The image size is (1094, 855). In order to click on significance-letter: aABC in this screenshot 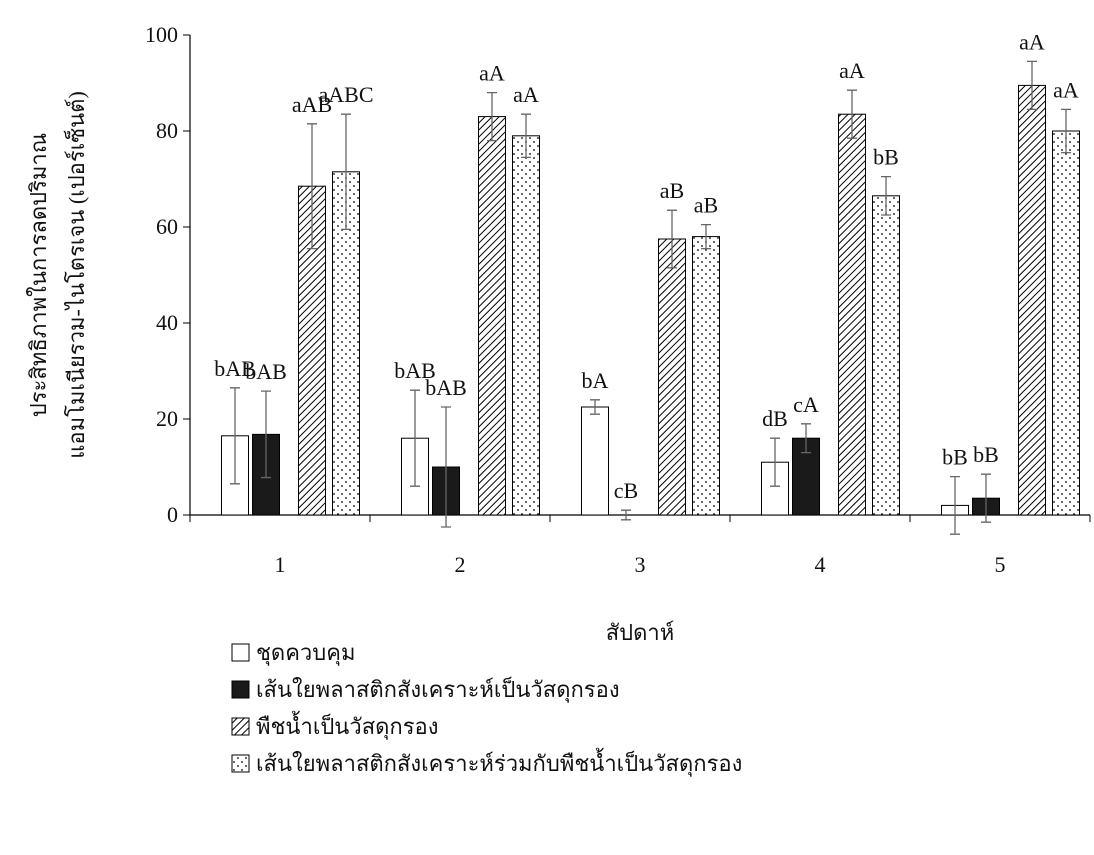, I will do `click(346, 94)`.